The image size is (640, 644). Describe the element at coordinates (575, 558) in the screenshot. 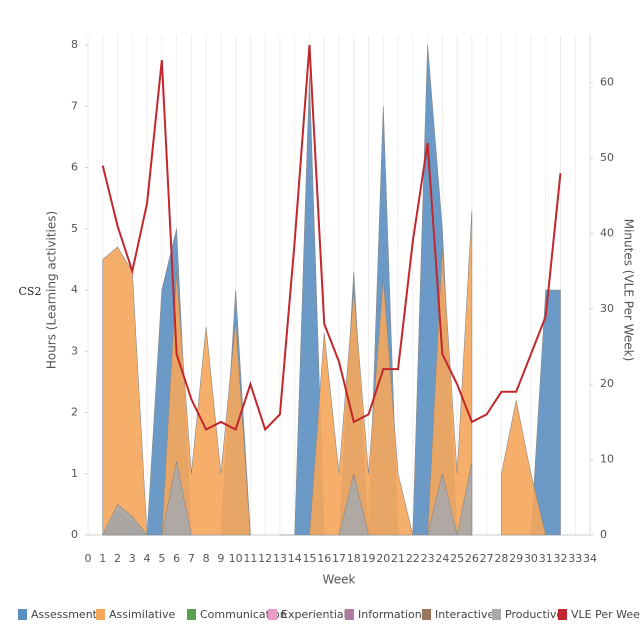

I see `x-tick-label: 33` at that location.